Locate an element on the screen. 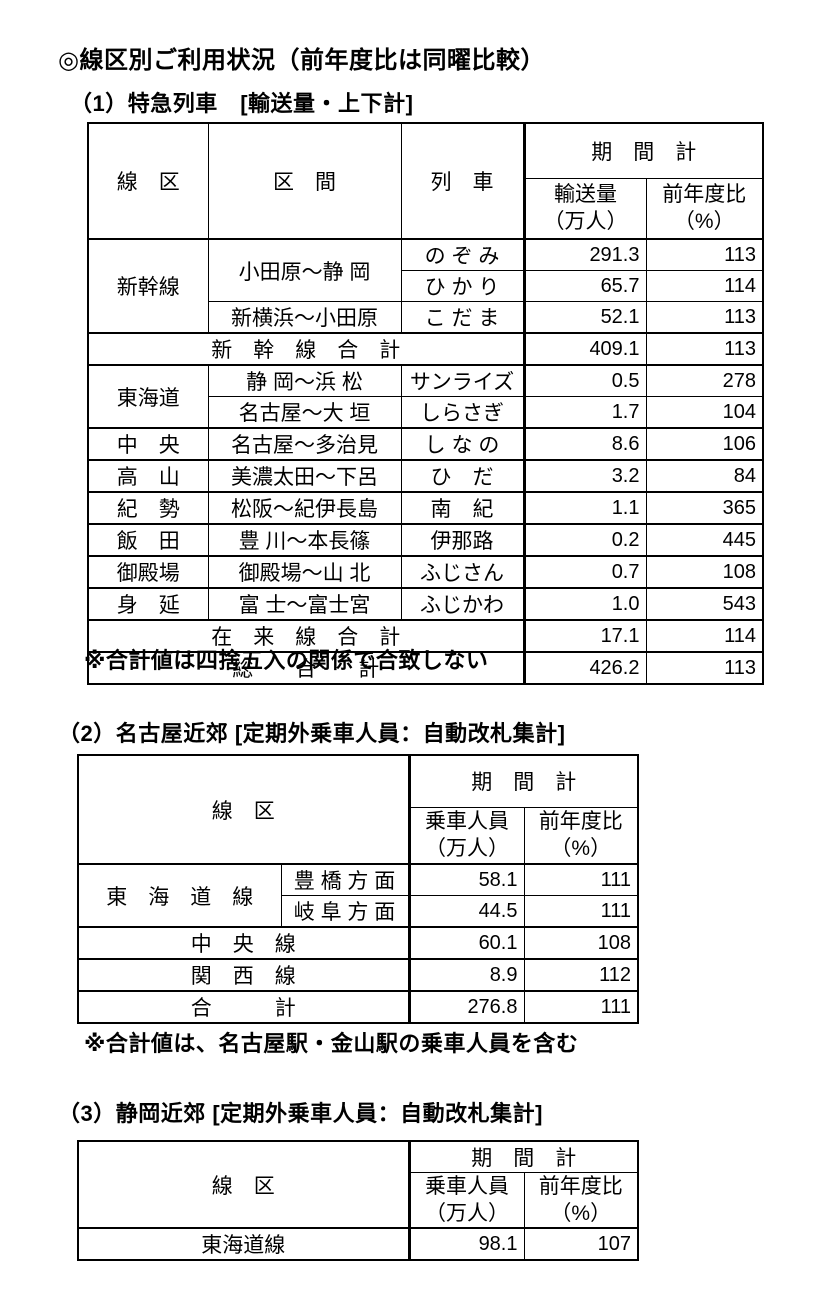 This screenshot has height=1312, width=822. table-row: 飯 田 豊 川～本長篠 伊那路 0.2 445 is located at coordinates (425, 540).